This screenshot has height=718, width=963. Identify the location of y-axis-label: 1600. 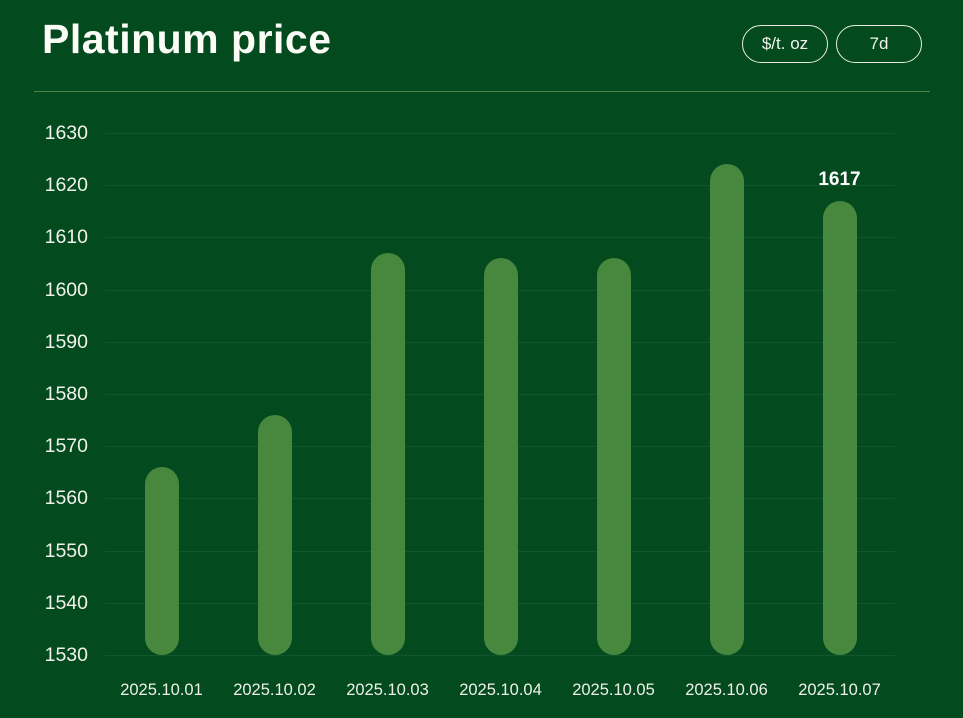
(66, 289).